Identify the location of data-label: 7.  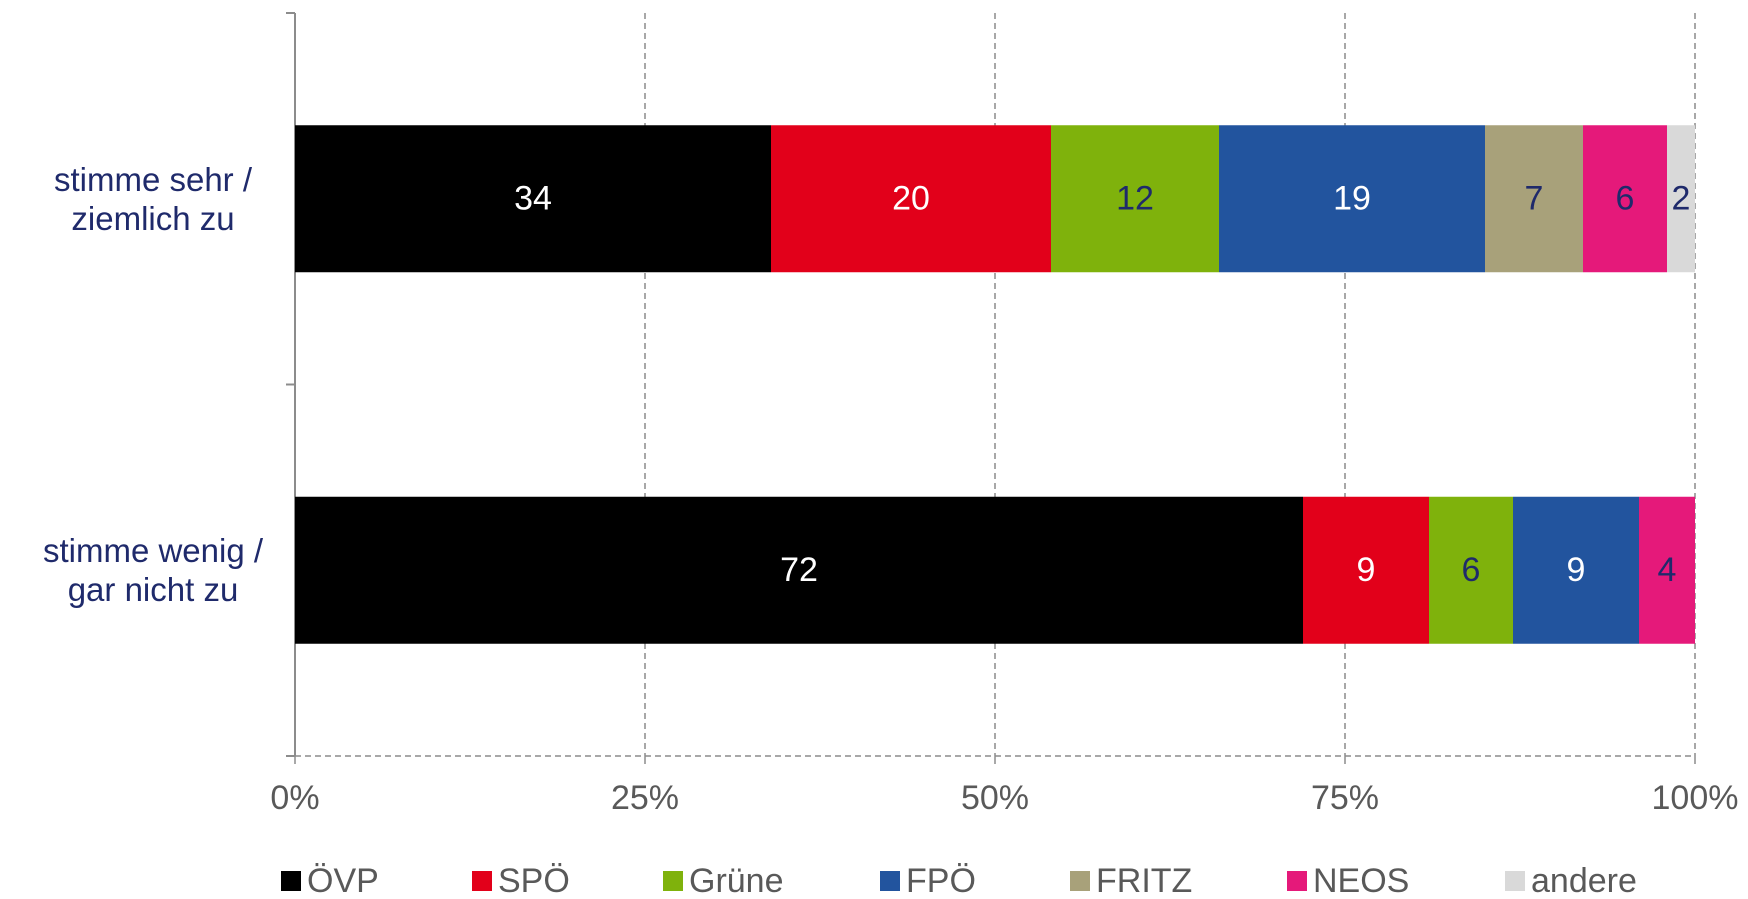
(1534, 199).